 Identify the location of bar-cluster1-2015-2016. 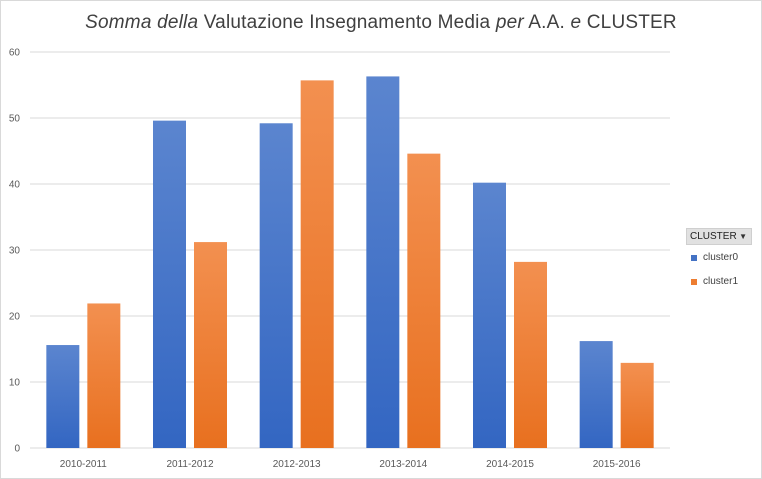
(637, 405).